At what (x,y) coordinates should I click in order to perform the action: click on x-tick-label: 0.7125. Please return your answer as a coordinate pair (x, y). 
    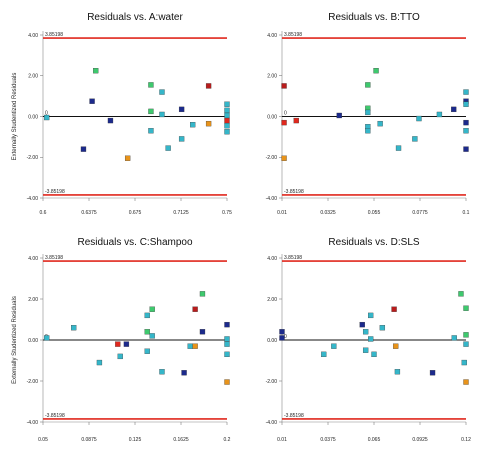
    Looking at the image, I should click on (181, 213).